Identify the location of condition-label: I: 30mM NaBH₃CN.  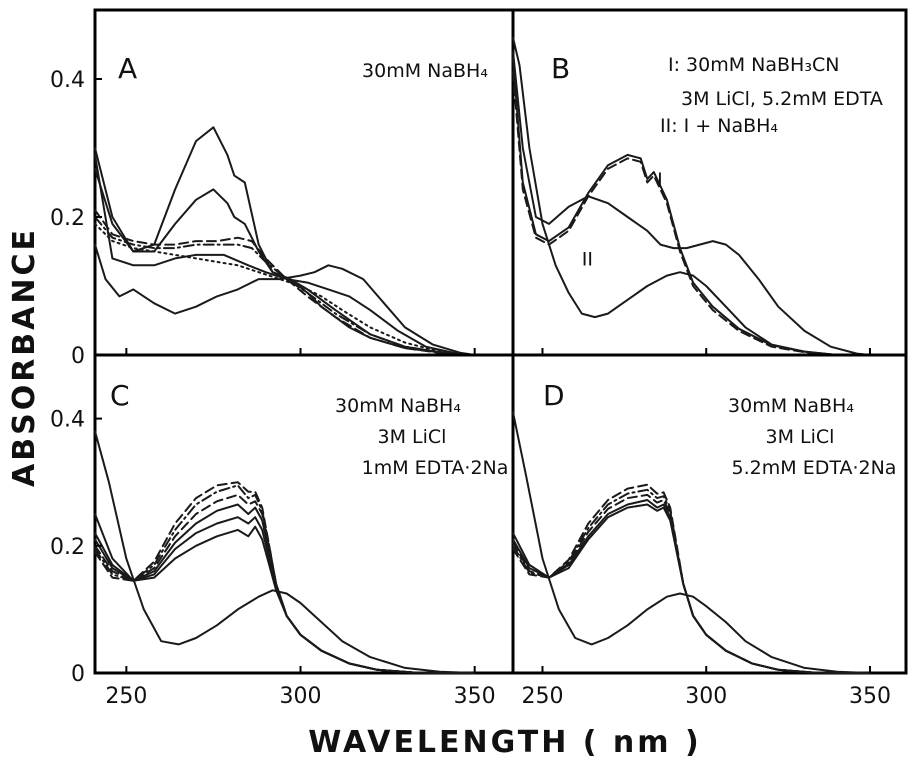
(753, 65).